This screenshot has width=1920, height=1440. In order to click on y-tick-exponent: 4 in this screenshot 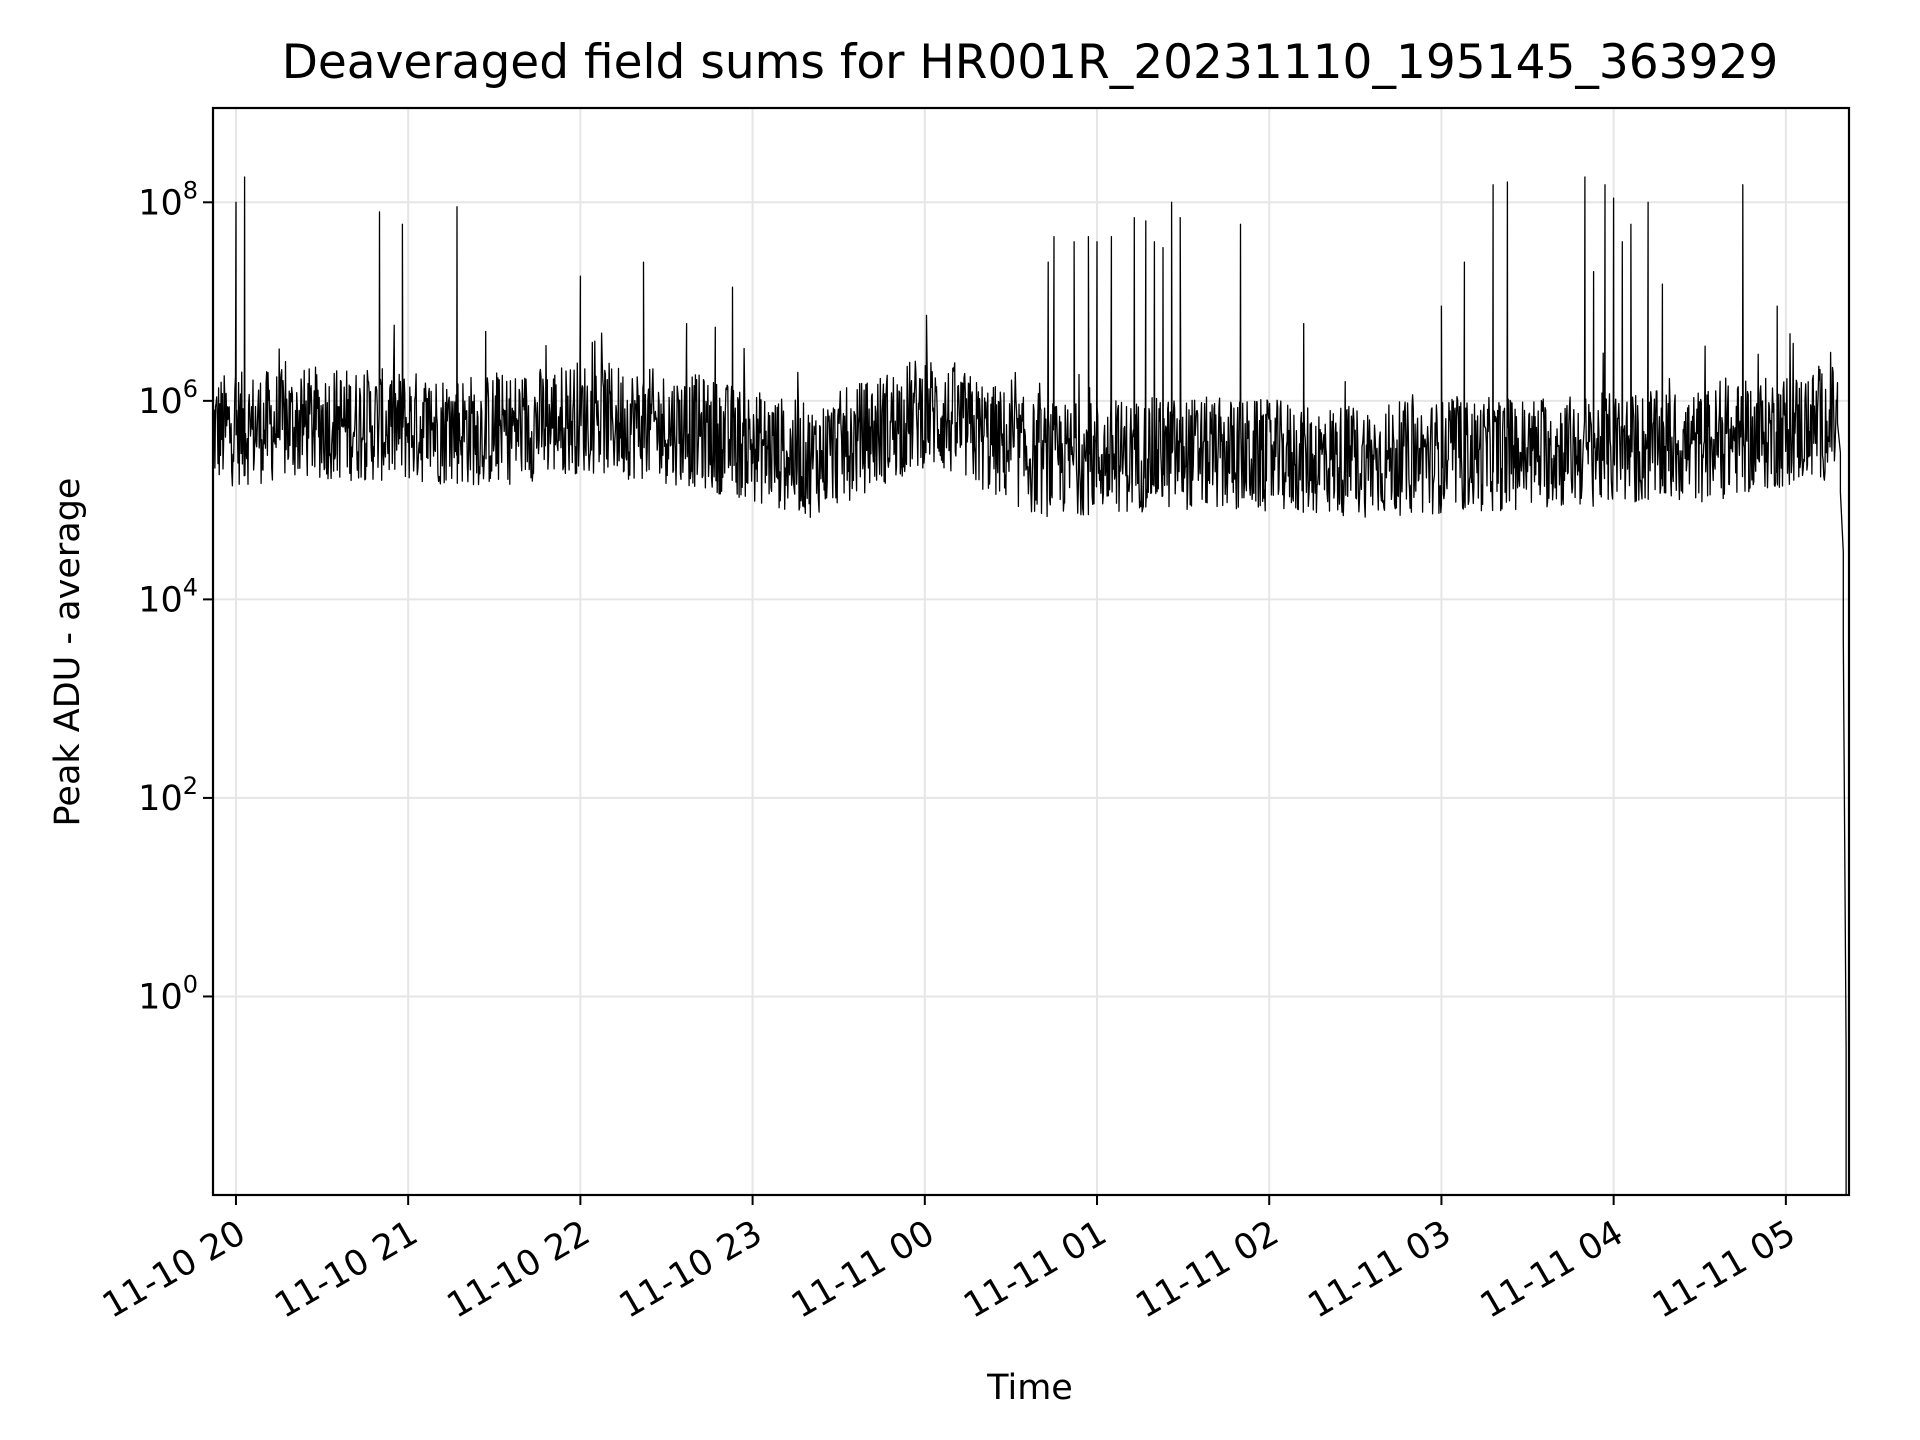, I will do `click(190, 587)`.